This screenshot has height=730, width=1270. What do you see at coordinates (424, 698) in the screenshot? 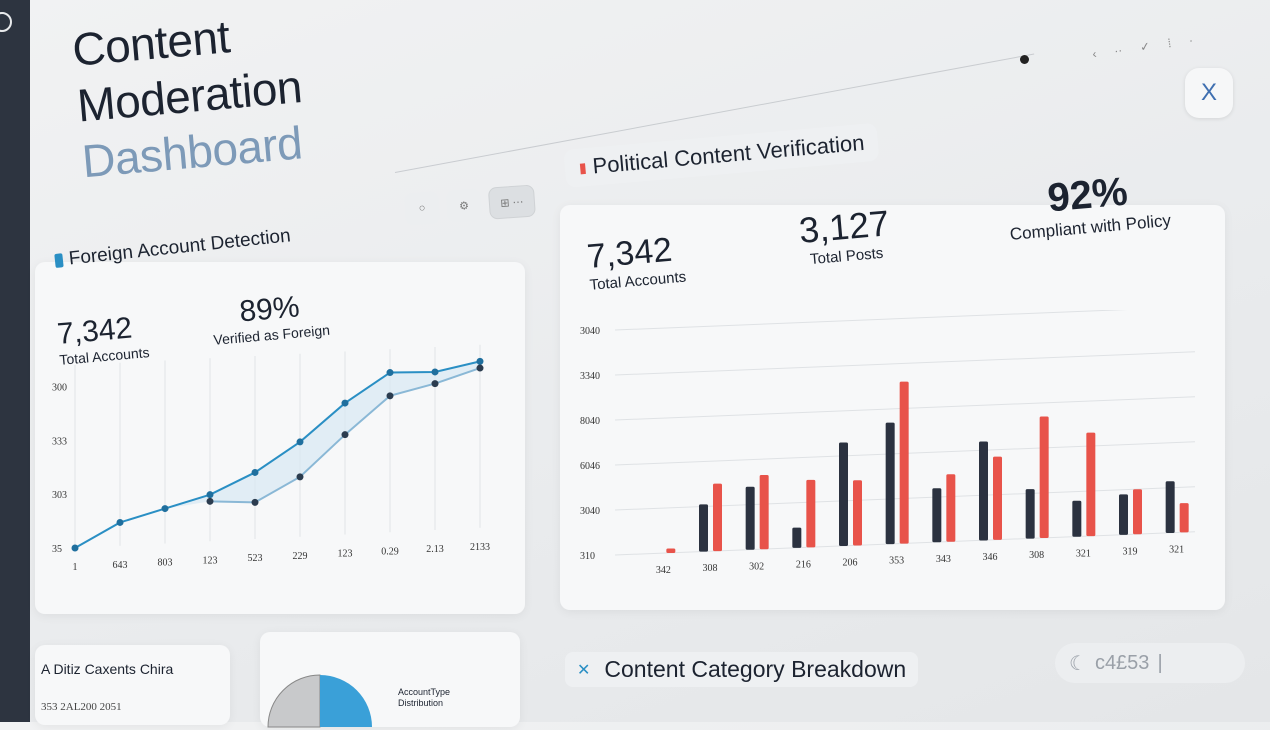
I see `pie-label: AccountType Distribution` at bounding box center [424, 698].